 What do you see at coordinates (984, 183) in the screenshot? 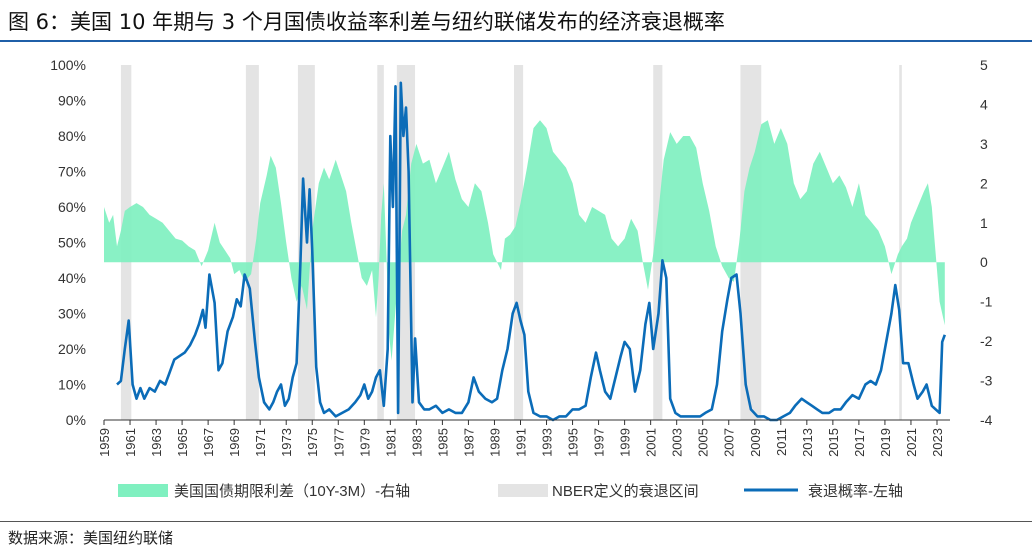
I see `y-right-tick-label: 2` at bounding box center [984, 183].